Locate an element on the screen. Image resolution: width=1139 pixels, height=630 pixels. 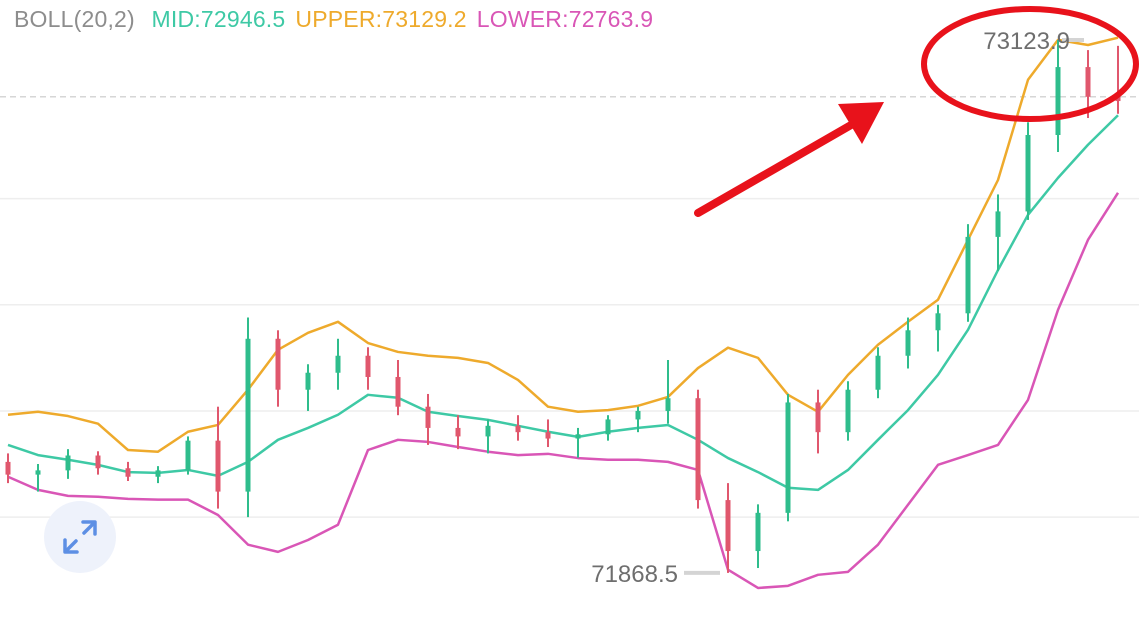
indicator-label: BOLL(20,2) is located at coordinates (74, 19).